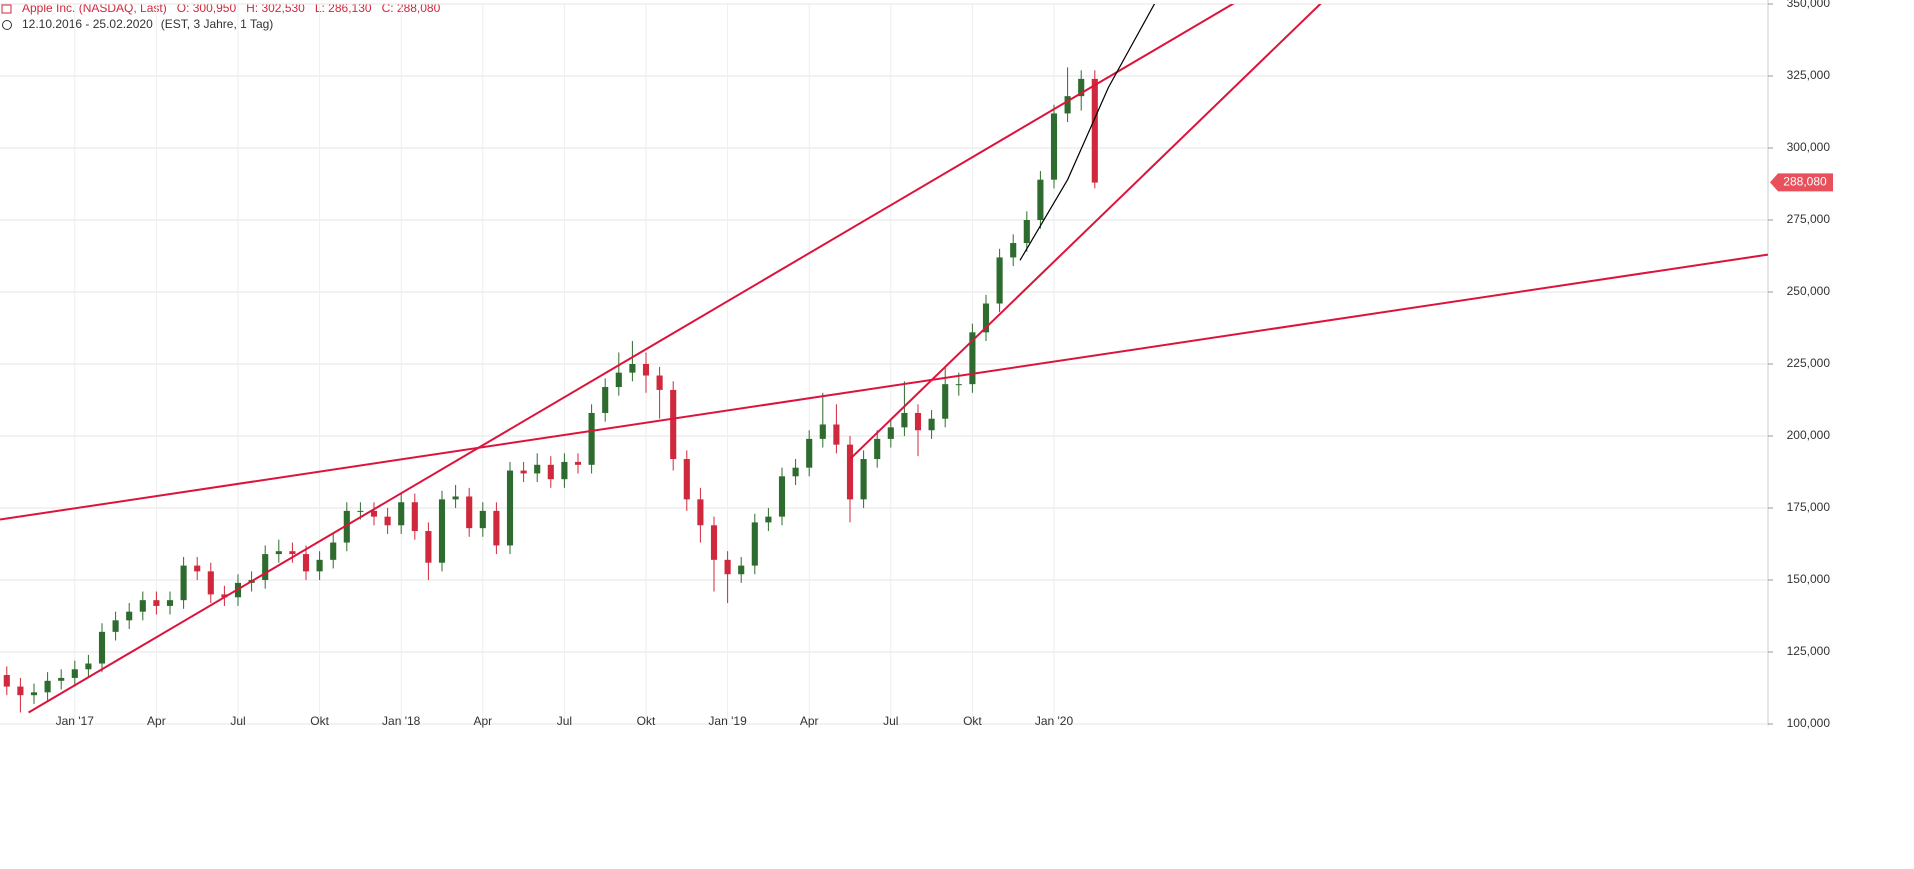 The image size is (1914, 869). I want to click on legend-item: L: 286,130, so click(343, 8).